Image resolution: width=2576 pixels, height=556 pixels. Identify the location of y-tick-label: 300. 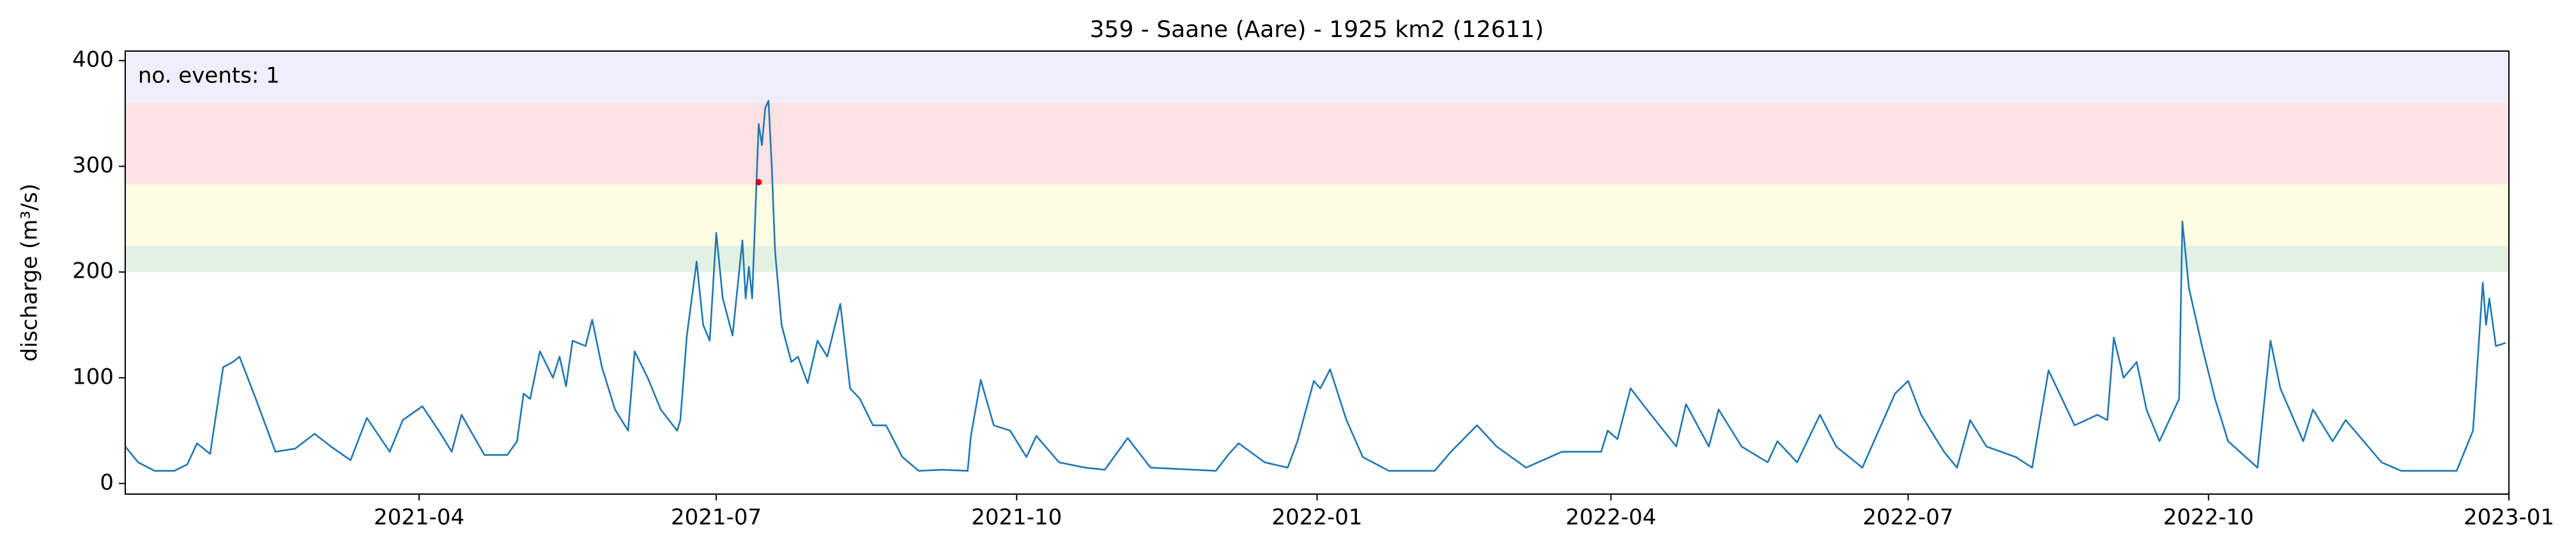
(93, 165).